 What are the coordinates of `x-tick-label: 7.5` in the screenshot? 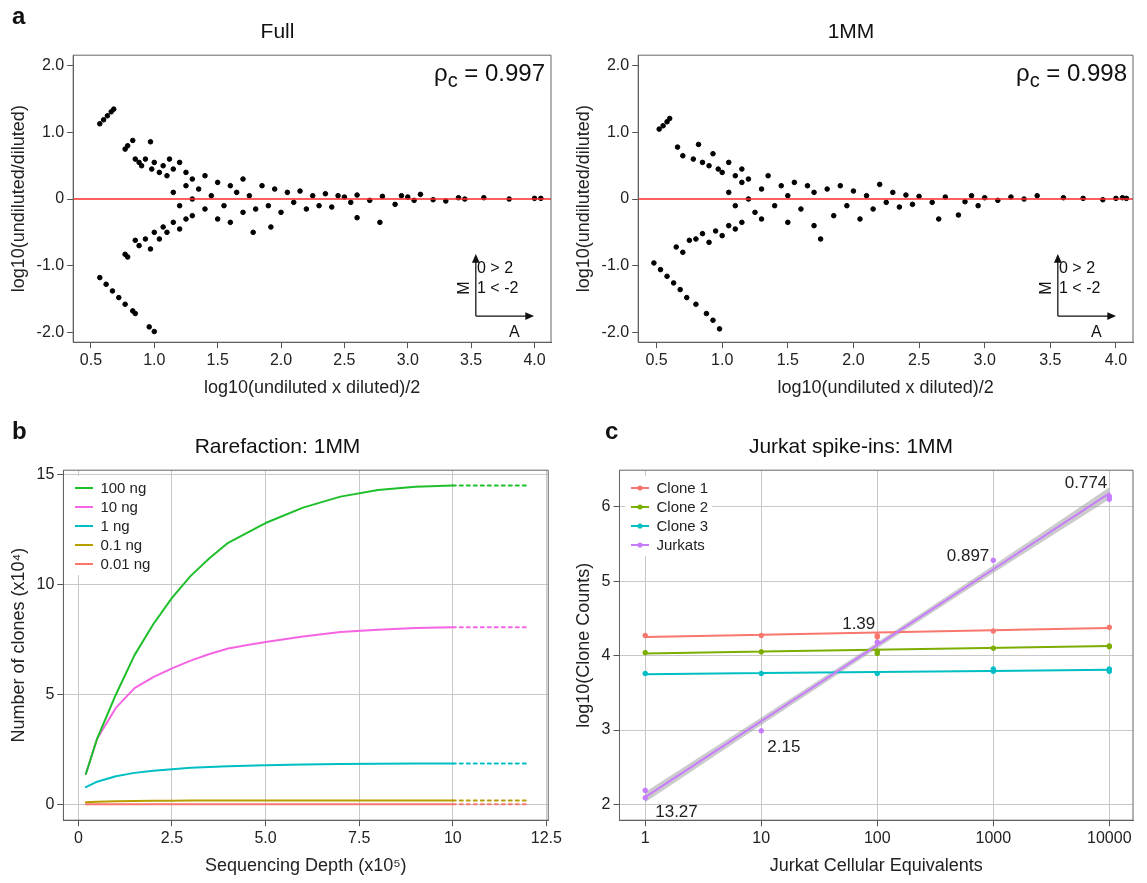 It's located at (359, 838).